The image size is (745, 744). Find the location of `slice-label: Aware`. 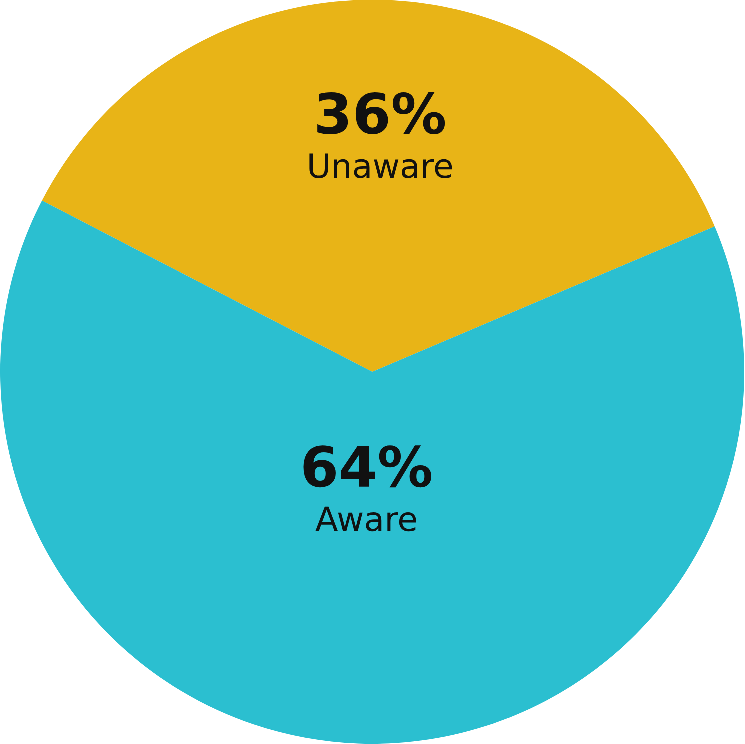

slice-label: Aware is located at coordinates (366, 519).